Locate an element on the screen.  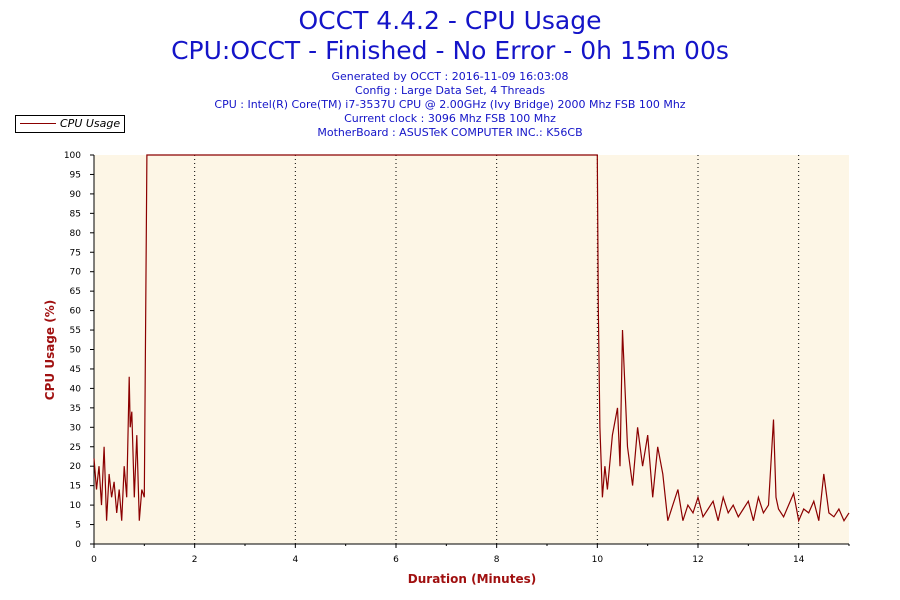
y-tick-label: 85 is located at coordinates (75, 214).